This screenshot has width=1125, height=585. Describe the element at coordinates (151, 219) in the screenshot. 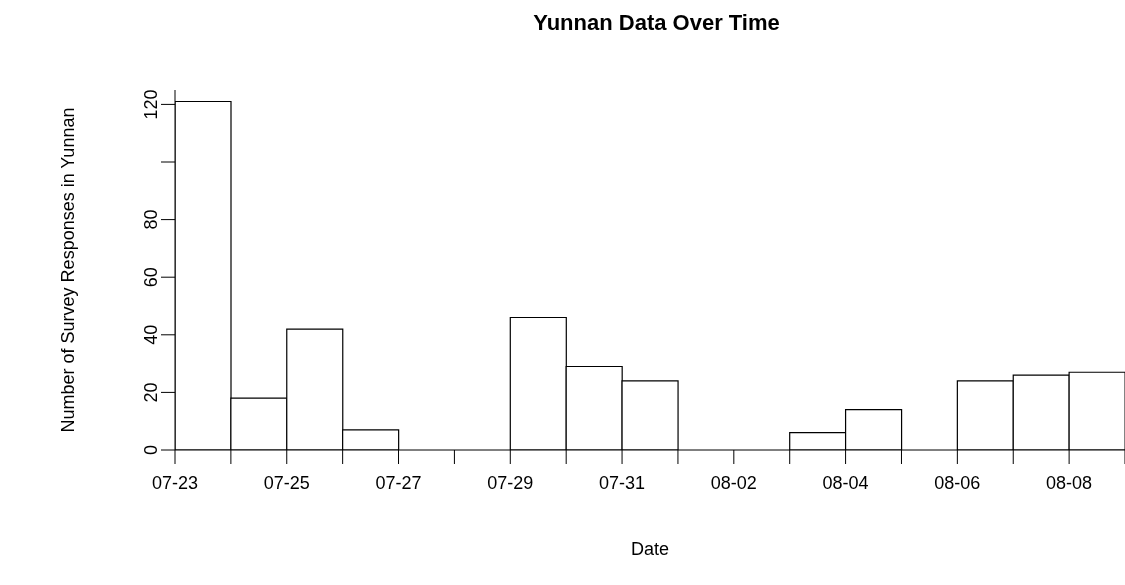

I see `y-tick-label: 80` at that location.